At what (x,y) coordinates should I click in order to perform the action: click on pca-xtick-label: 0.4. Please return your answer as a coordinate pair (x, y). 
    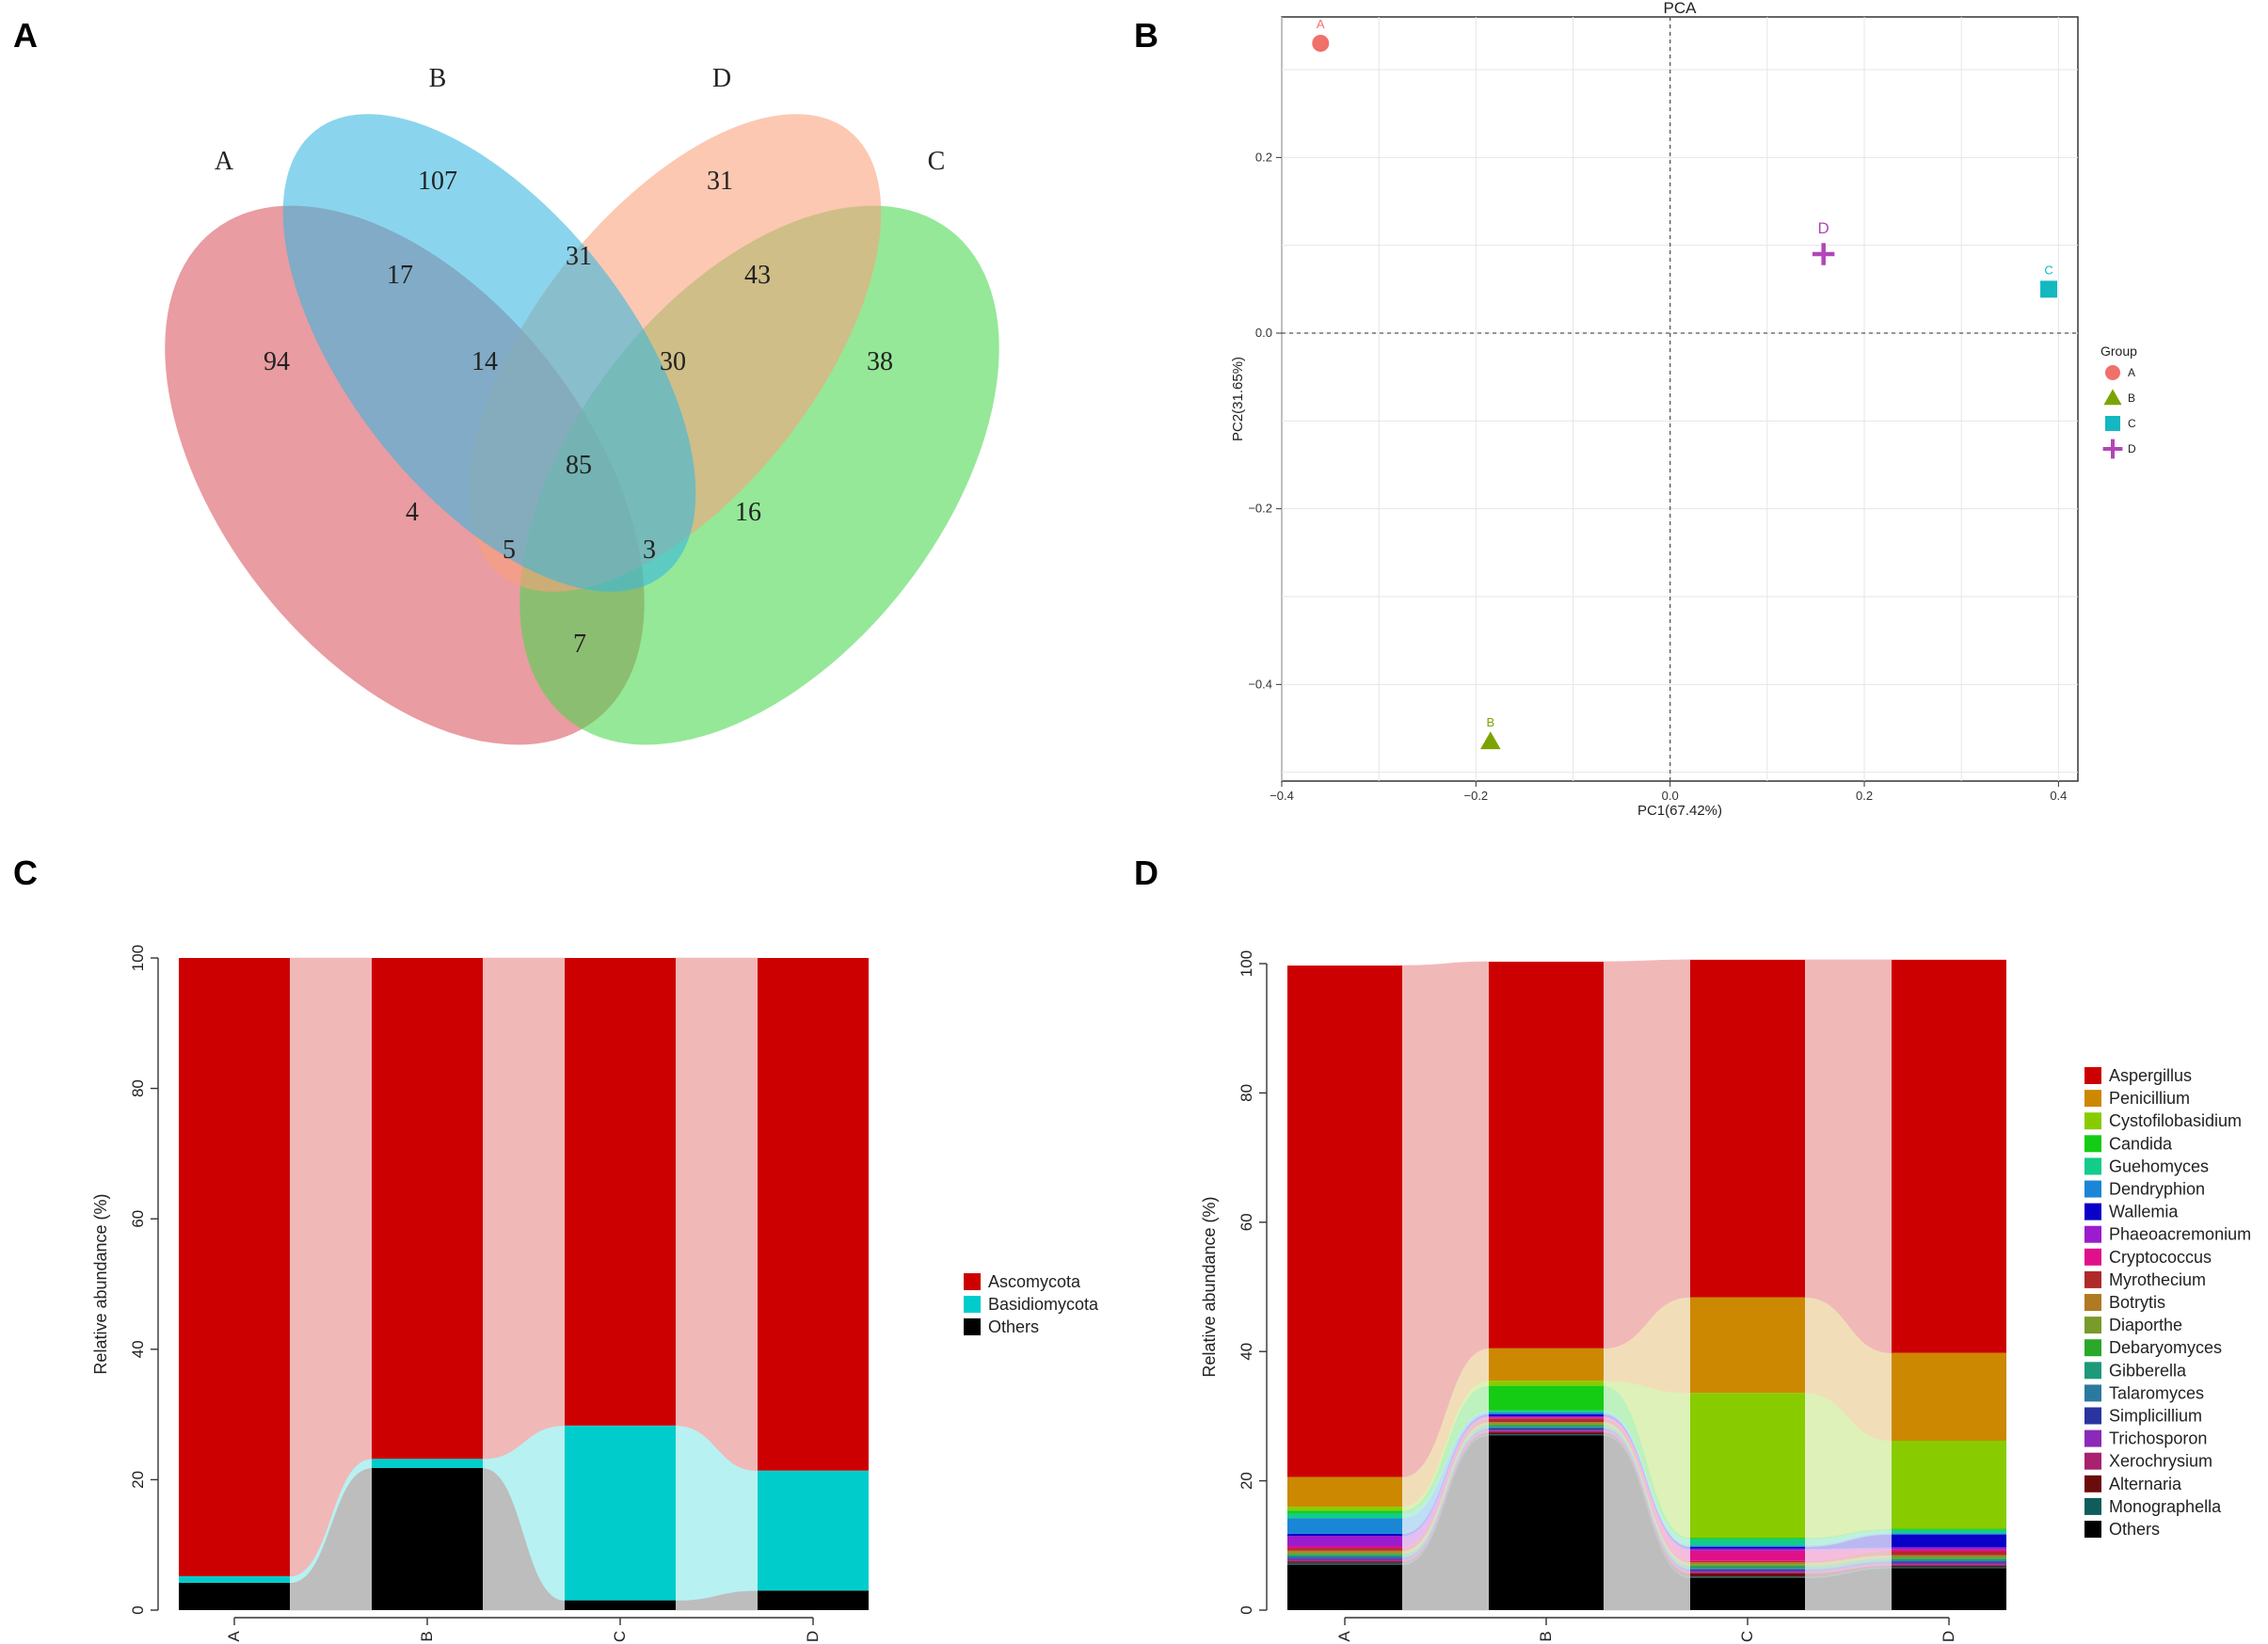
    Looking at the image, I should click on (2058, 796).